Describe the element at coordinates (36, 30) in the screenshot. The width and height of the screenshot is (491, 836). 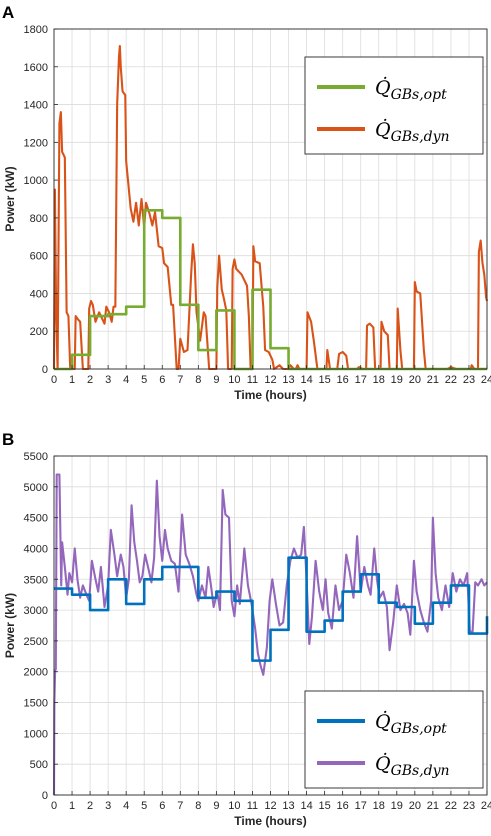
I see `y-tick-label: 1800` at that location.